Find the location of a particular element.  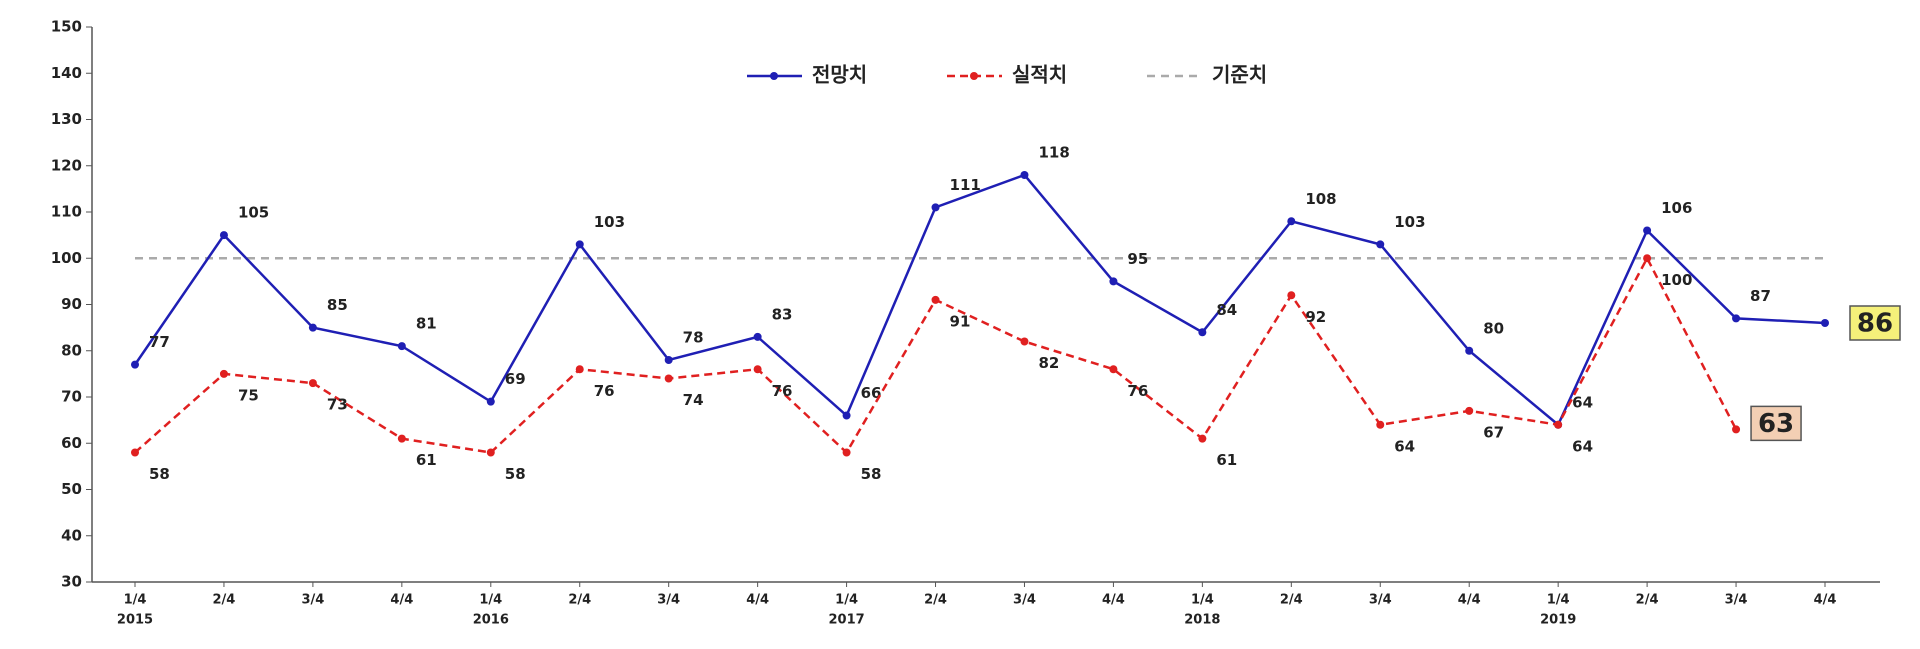

value-label: 95 is located at coordinates (1137, 259).